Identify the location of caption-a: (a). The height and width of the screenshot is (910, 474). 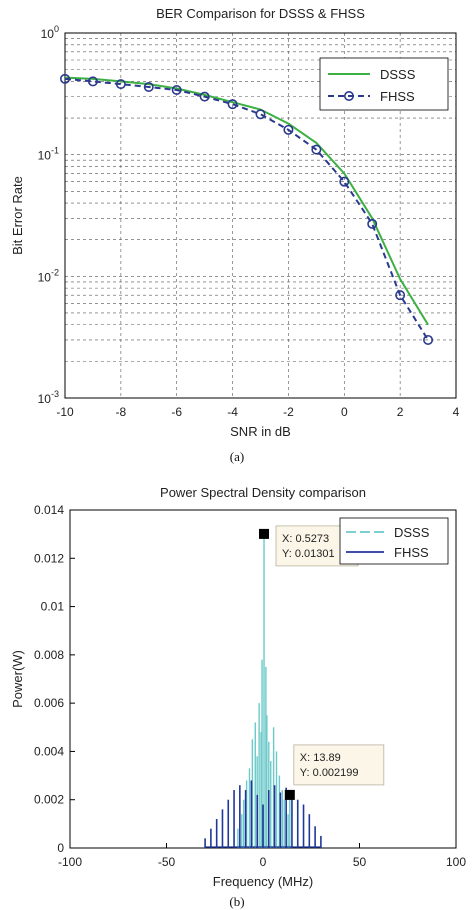
(237, 456).